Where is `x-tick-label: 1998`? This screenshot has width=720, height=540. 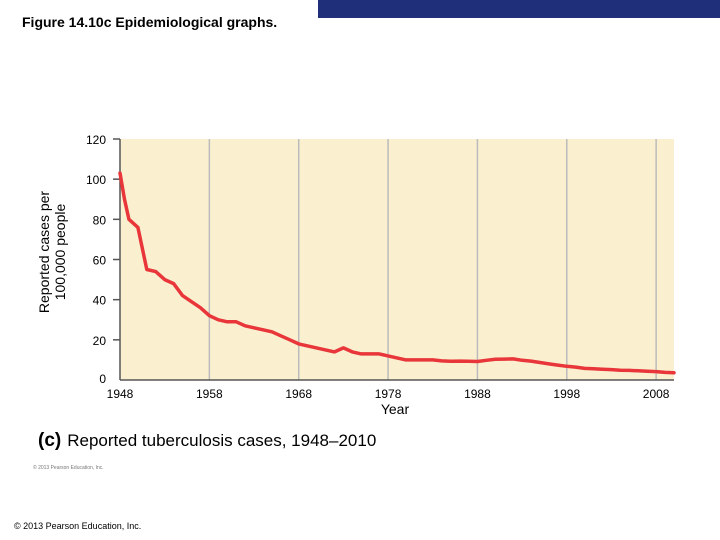
x-tick-label: 1998 is located at coordinates (566, 394).